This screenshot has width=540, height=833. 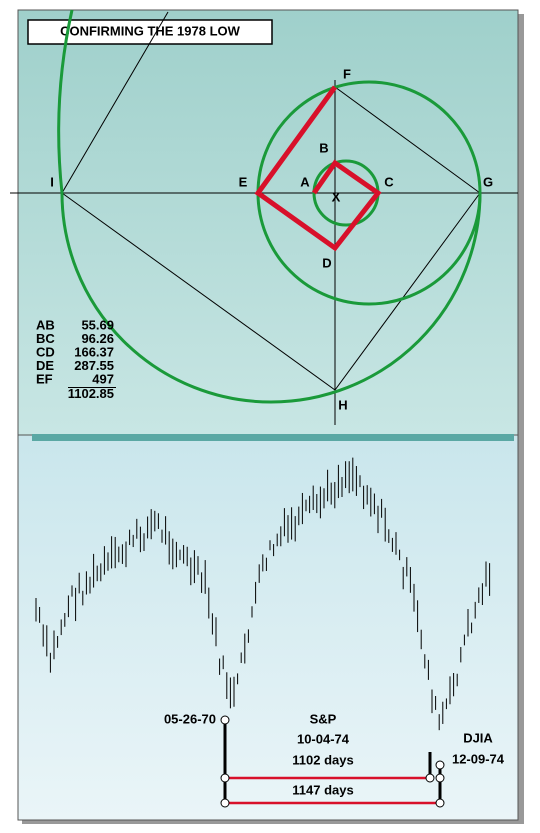 I want to click on annotation: 05-26-70, so click(x=190, y=718).